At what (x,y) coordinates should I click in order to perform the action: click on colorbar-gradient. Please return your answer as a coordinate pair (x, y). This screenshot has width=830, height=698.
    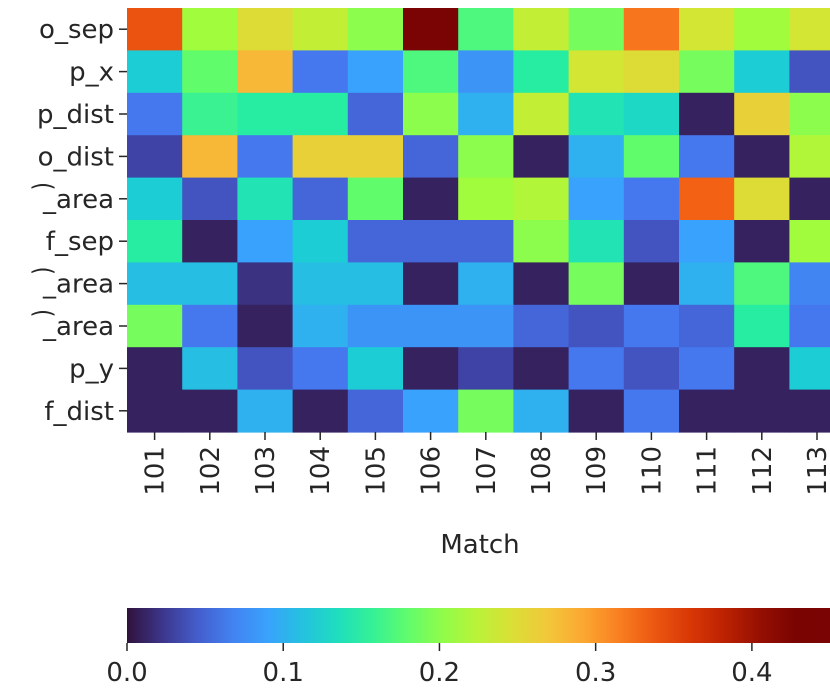
    Looking at the image, I should click on (478, 625).